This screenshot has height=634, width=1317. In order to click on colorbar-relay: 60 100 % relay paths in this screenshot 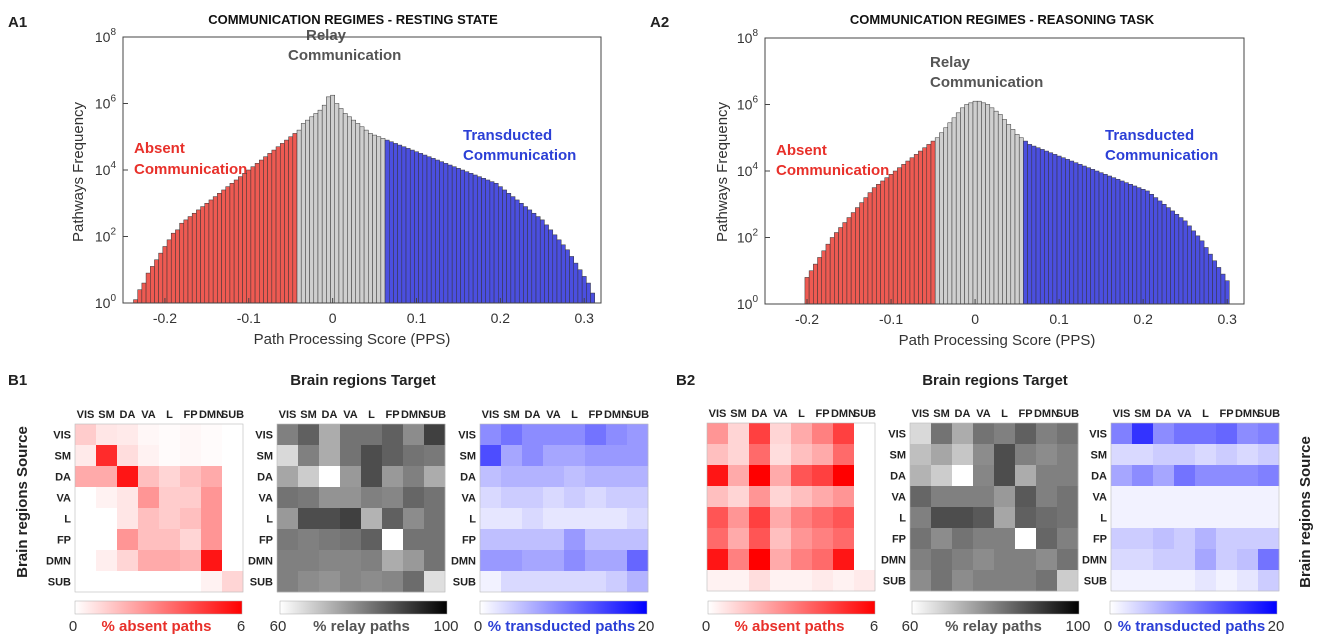, I will do `click(364, 617)`.